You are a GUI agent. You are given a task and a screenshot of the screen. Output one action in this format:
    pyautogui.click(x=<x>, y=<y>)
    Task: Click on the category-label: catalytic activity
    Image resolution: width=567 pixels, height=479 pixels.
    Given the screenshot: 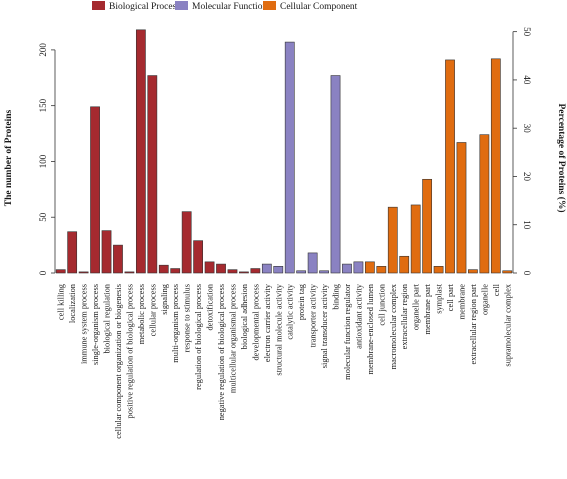 What is the action you would take?
    pyautogui.click(x=290, y=311)
    